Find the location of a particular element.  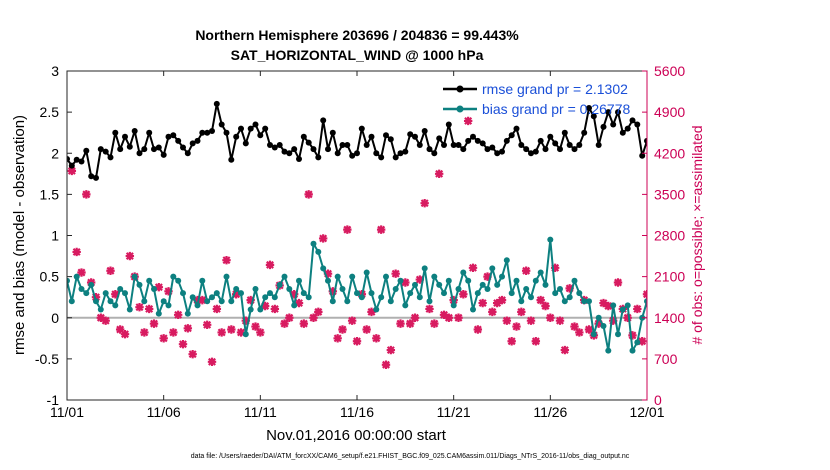

y2-tick-label: 4900 is located at coordinates (669, 112).